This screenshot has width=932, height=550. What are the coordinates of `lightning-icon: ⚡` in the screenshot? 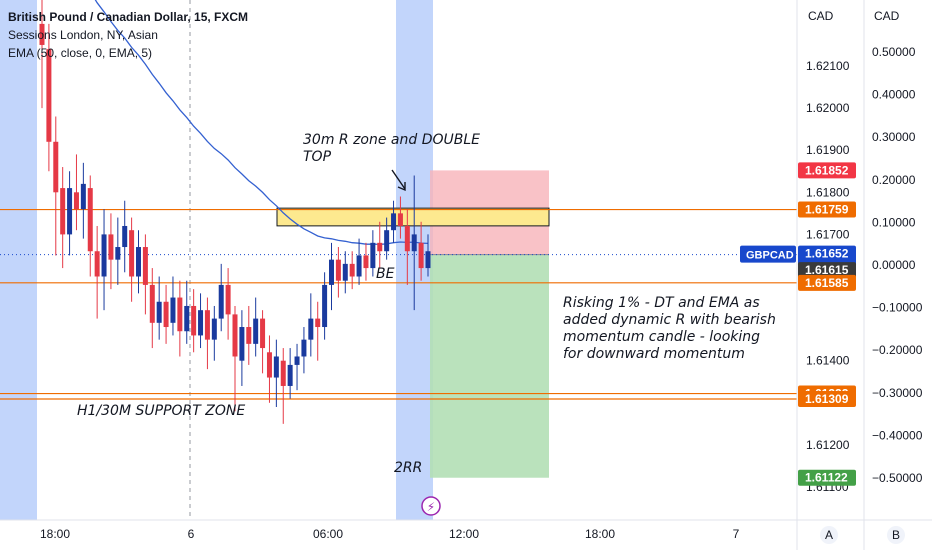 It's located at (431, 507).